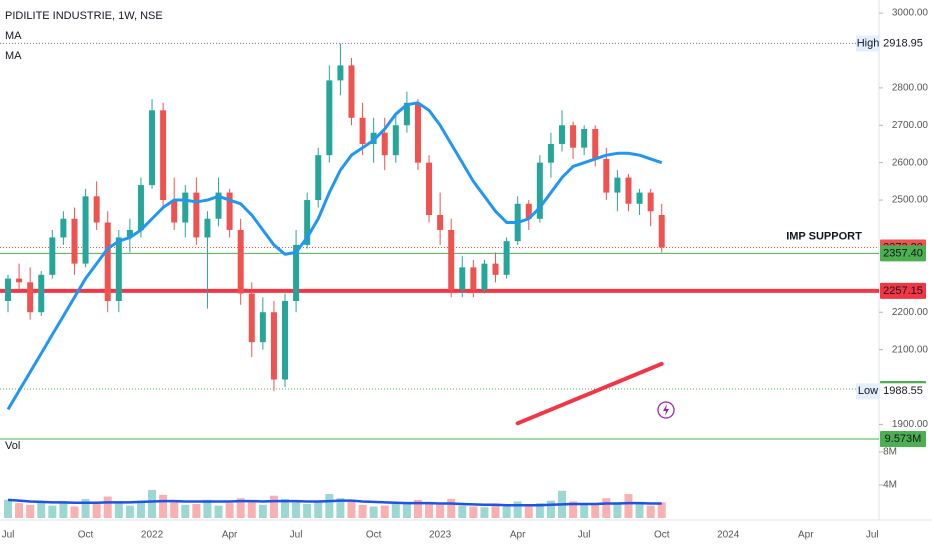  What do you see at coordinates (230, 535) in the screenshot?
I see `x-tick-label: Apr` at bounding box center [230, 535].